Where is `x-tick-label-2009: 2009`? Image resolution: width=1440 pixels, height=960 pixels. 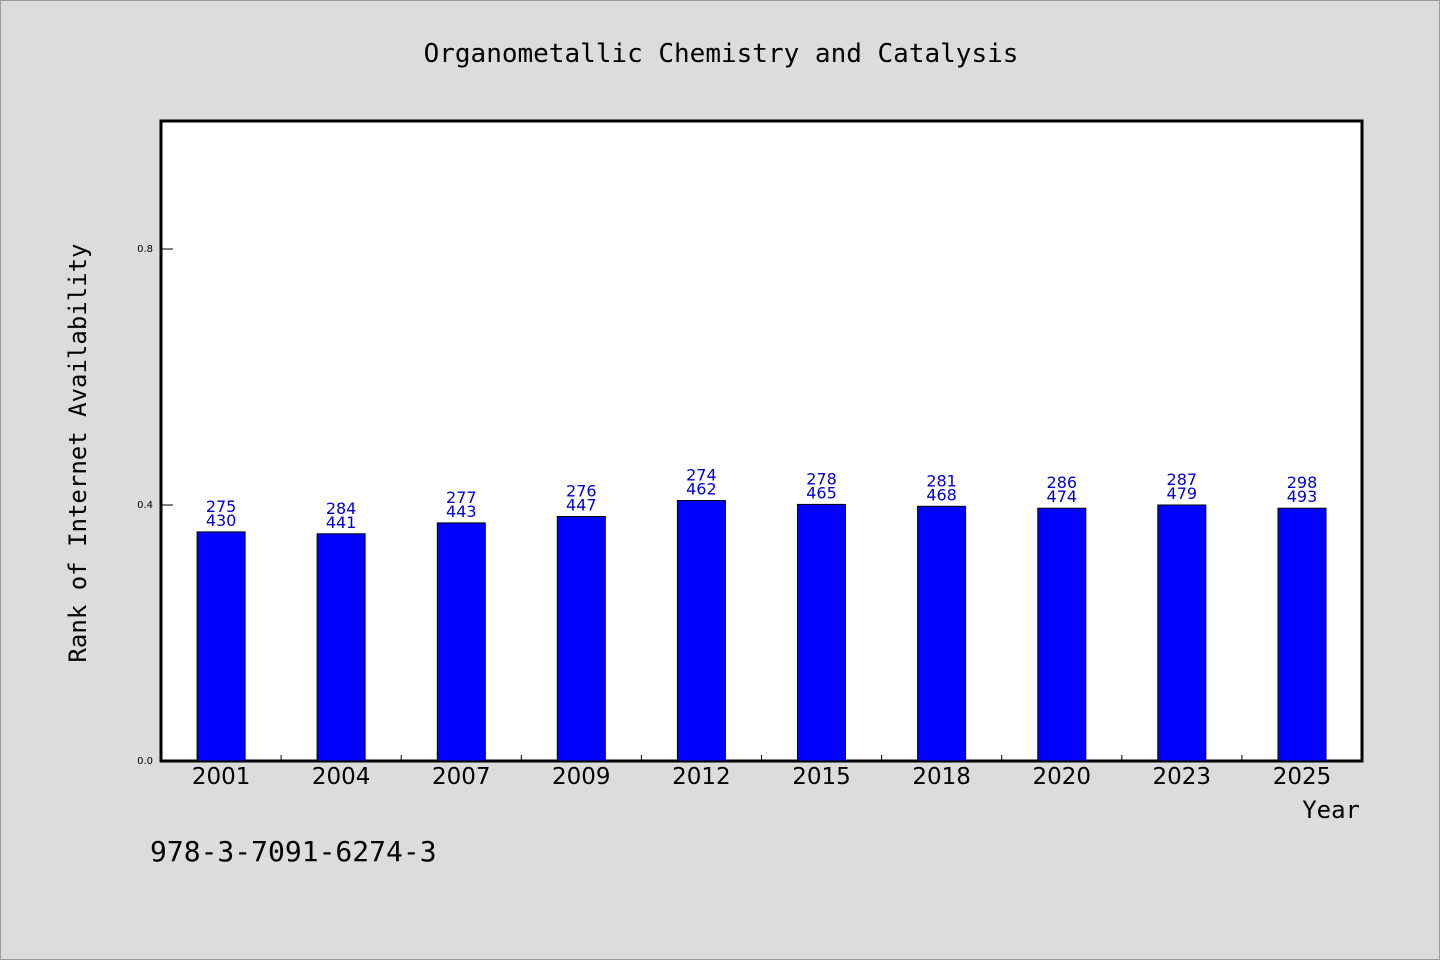
x-tick-label-2009: 2009 is located at coordinates (581, 777).